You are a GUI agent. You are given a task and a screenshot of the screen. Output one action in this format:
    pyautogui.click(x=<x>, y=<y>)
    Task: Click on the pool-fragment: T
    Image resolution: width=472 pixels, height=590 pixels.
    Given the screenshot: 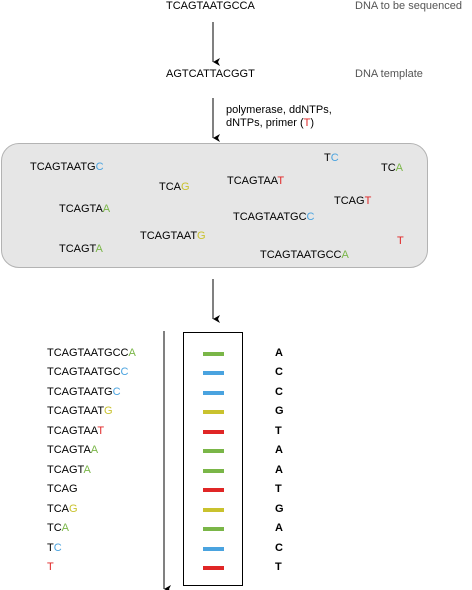 What is the action you would take?
    pyautogui.click(x=400, y=241)
    